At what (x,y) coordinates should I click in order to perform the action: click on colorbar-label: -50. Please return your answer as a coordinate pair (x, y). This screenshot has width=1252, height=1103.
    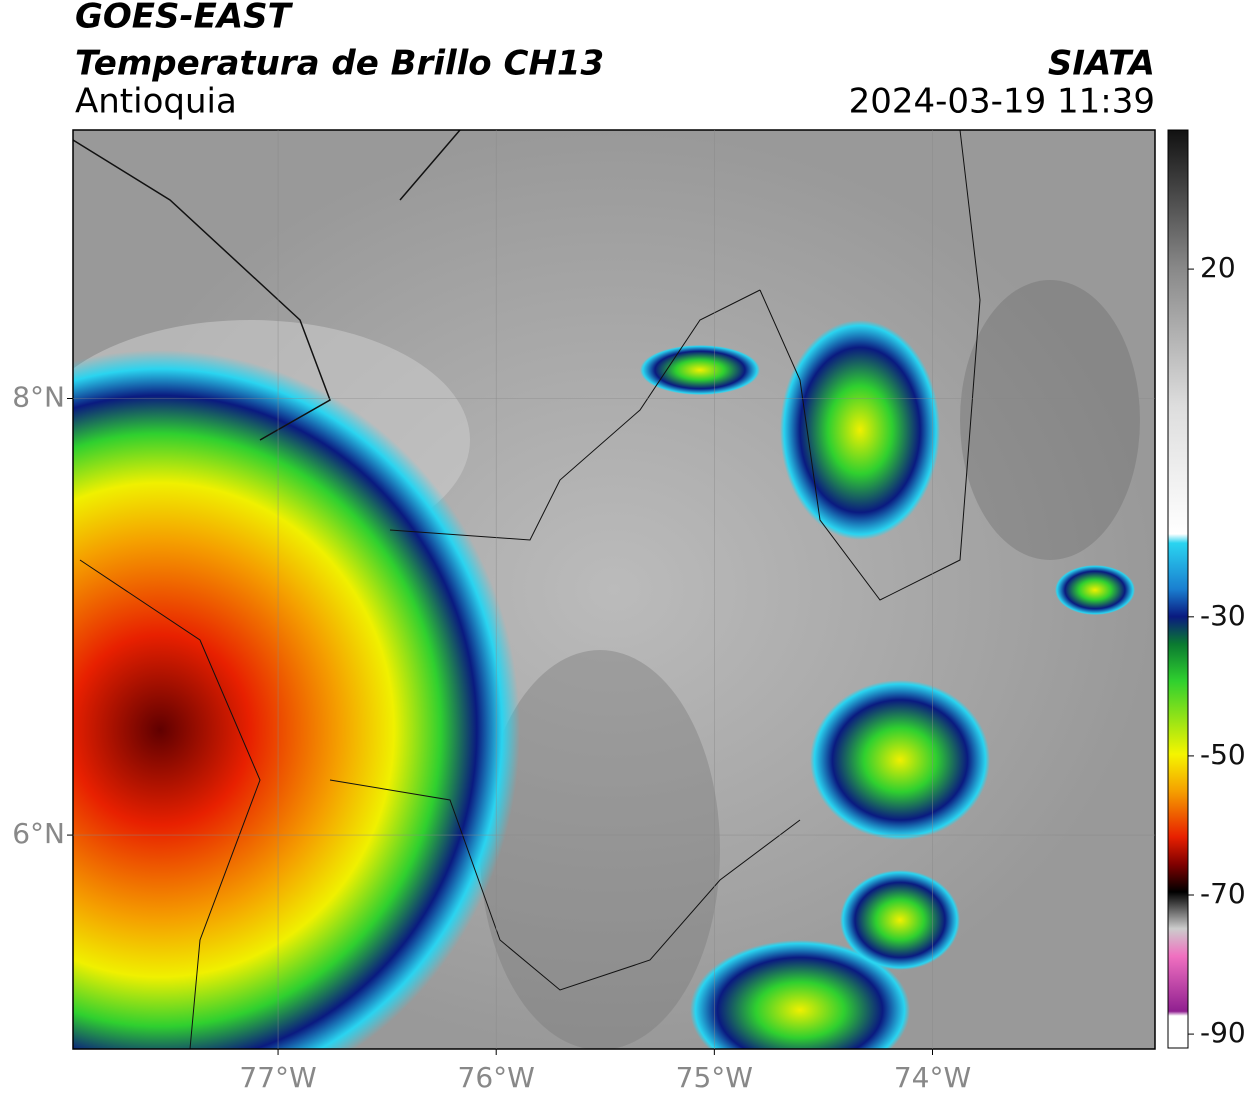
    Looking at the image, I should click on (1223, 754).